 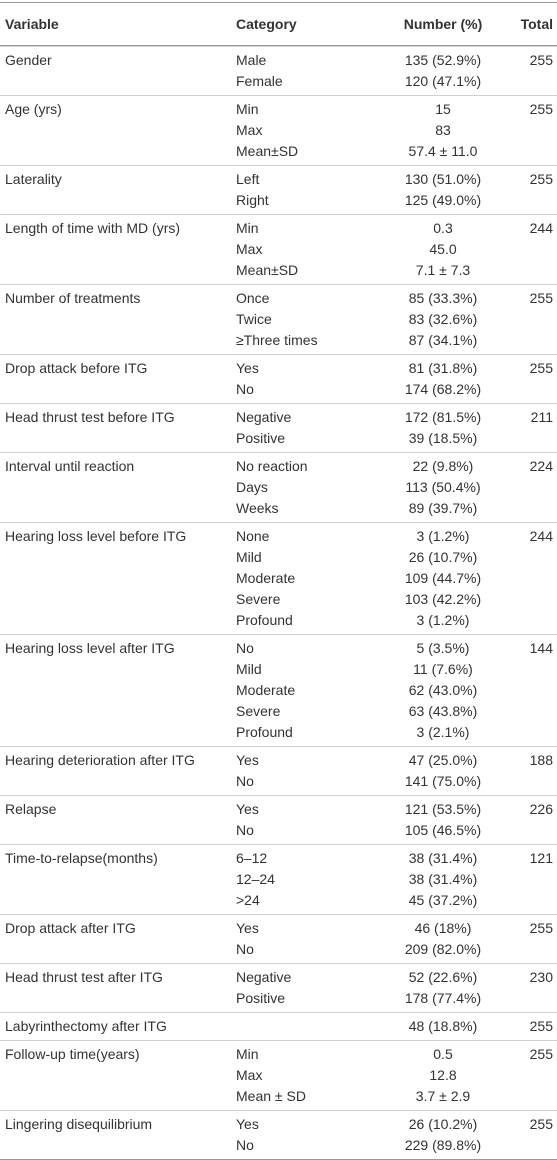 What do you see at coordinates (278, 130) in the screenshot?
I see `table-row: Max 83` at bounding box center [278, 130].